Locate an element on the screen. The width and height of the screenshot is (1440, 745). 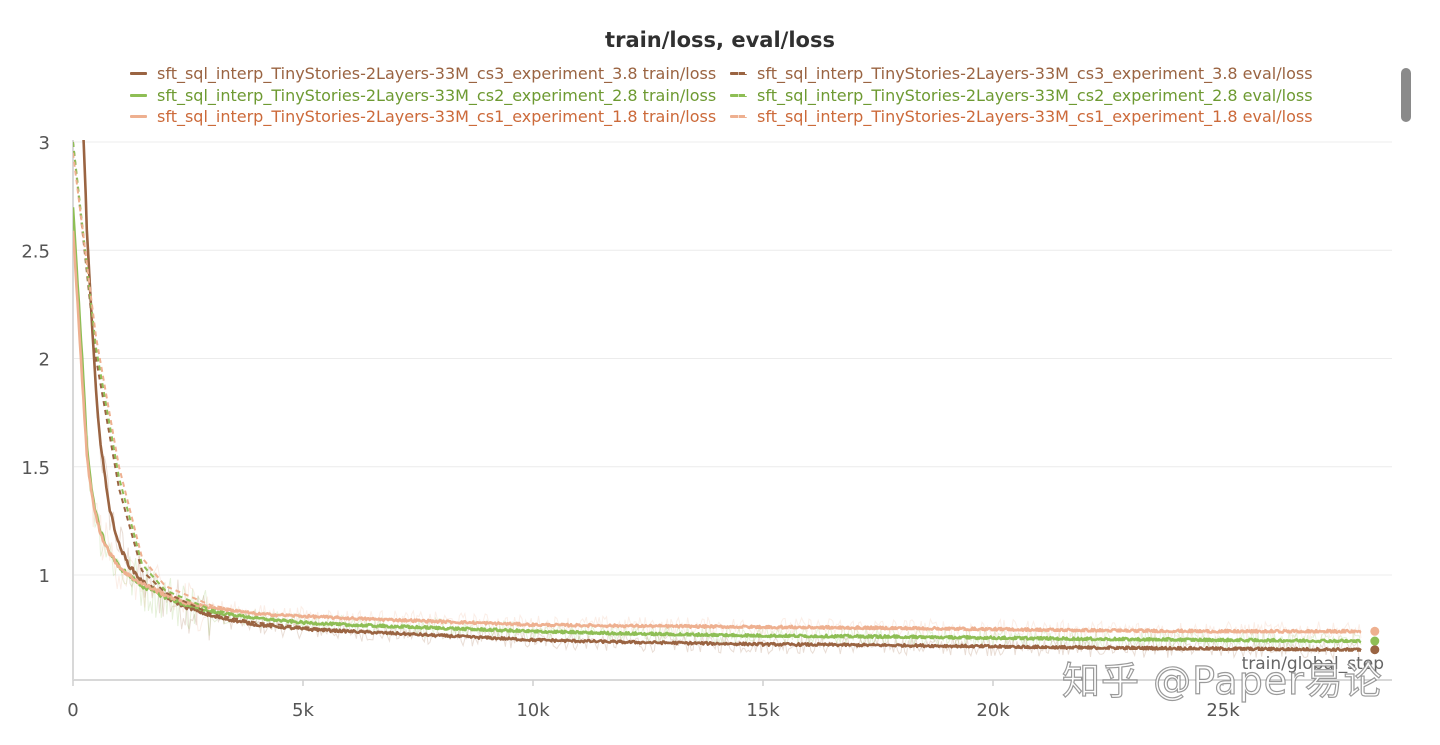
x-tick-label: 15k is located at coordinates (763, 710).